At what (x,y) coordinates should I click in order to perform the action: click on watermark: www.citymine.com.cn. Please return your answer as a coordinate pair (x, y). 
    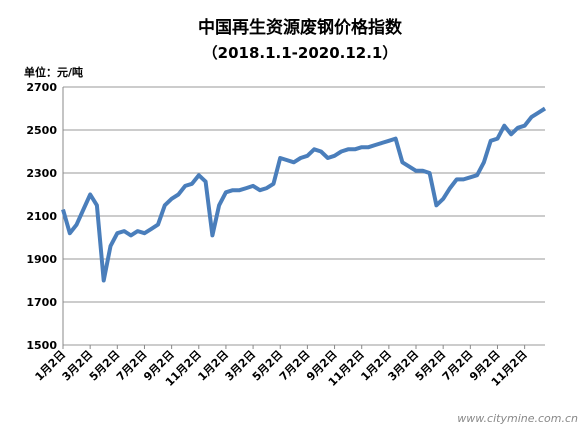
    Looking at the image, I should click on (517, 418).